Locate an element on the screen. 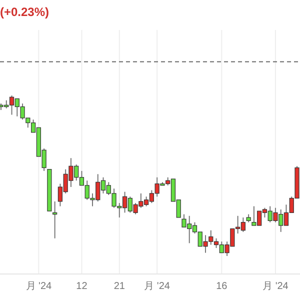 This screenshot has height=300, width=300. x-tick-label: 16 is located at coordinates (222, 286).